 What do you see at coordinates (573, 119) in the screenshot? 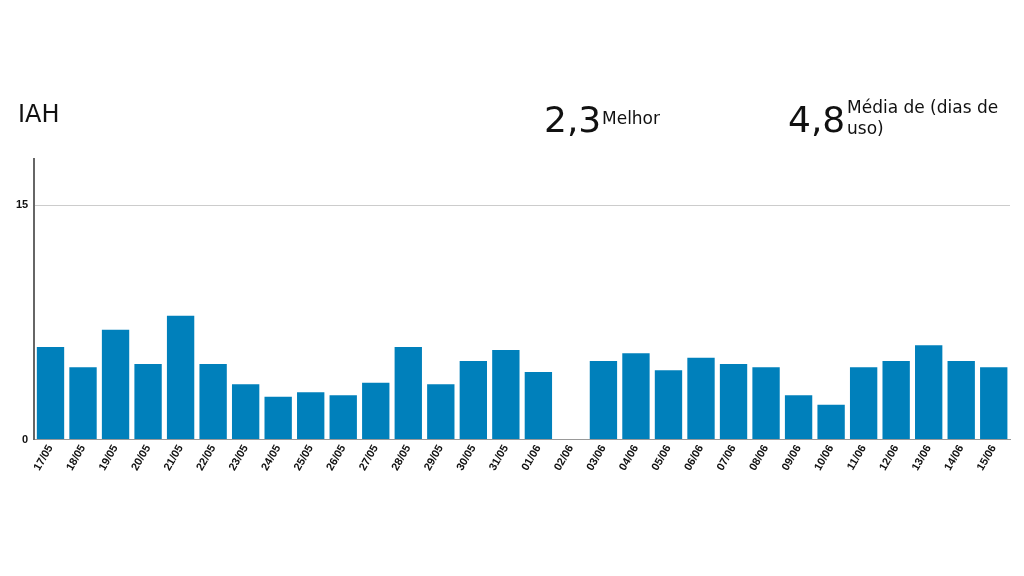
I see `text: 2,3` at bounding box center [573, 119].